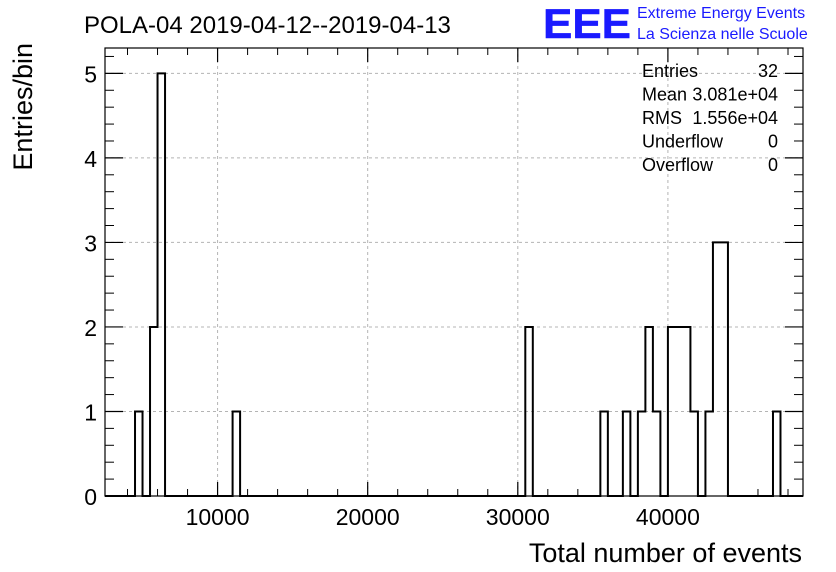  What do you see at coordinates (267, 25) in the screenshot?
I see `chart-title: POLA-04 2019-04-12--2019-04-13` at bounding box center [267, 25].